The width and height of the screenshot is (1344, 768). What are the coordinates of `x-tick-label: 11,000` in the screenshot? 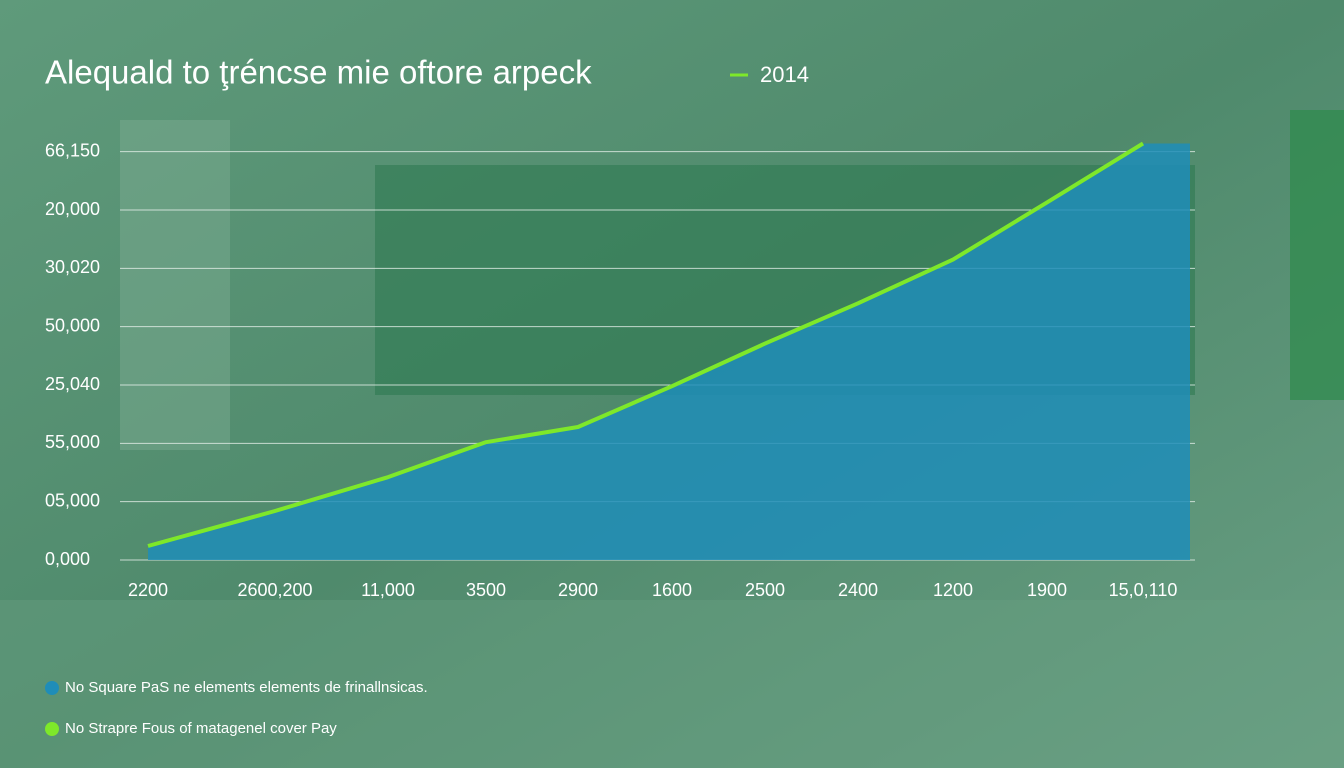 It's located at (388, 590).